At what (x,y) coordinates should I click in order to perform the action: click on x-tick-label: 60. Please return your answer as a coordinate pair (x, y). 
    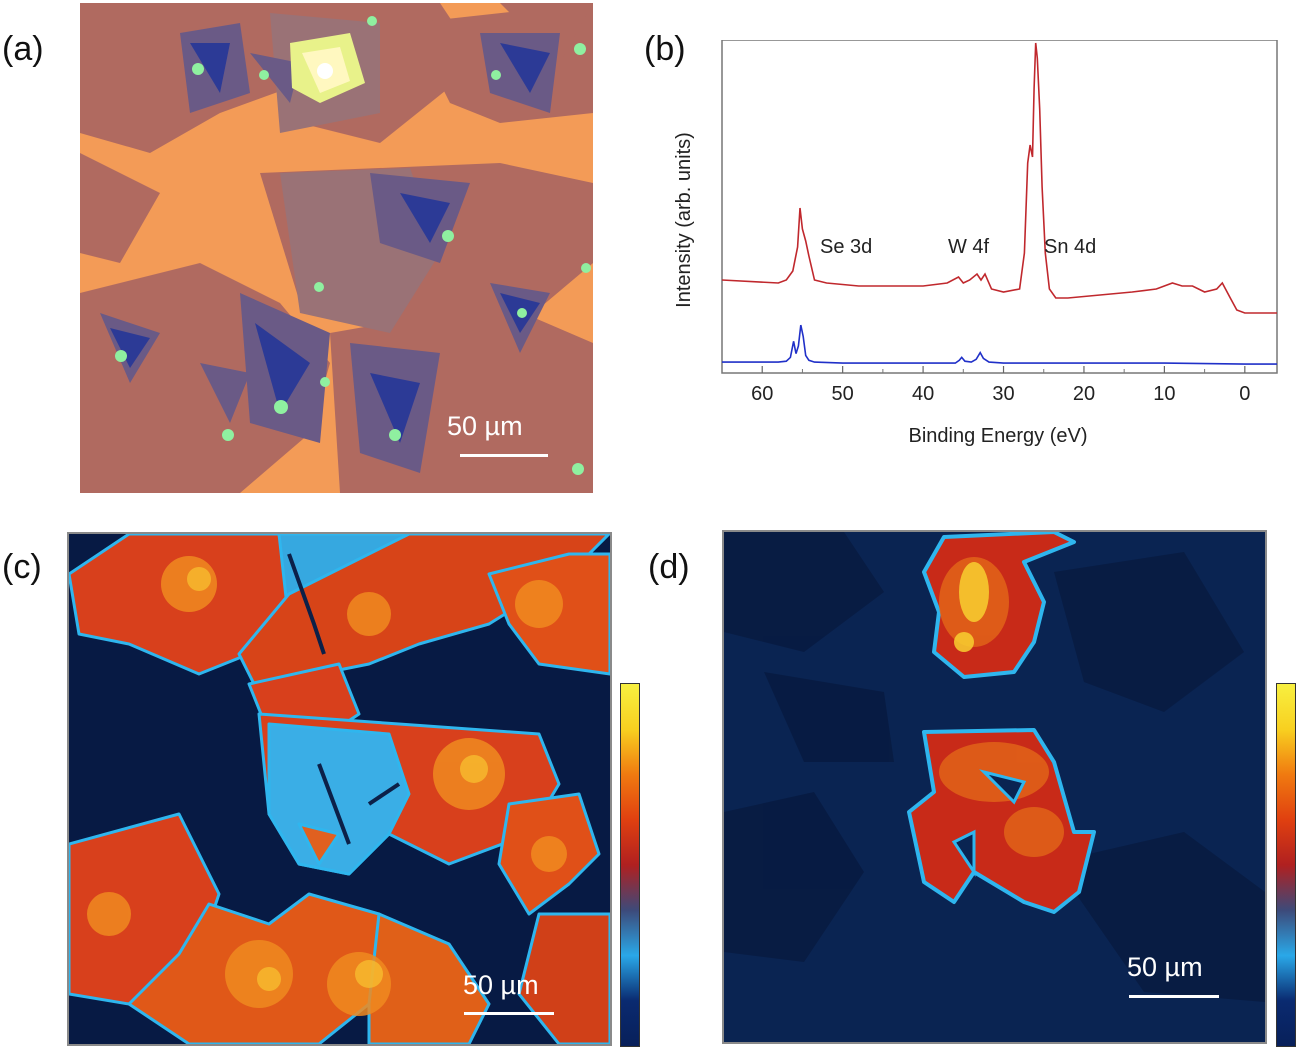
    Looking at the image, I should click on (762, 394).